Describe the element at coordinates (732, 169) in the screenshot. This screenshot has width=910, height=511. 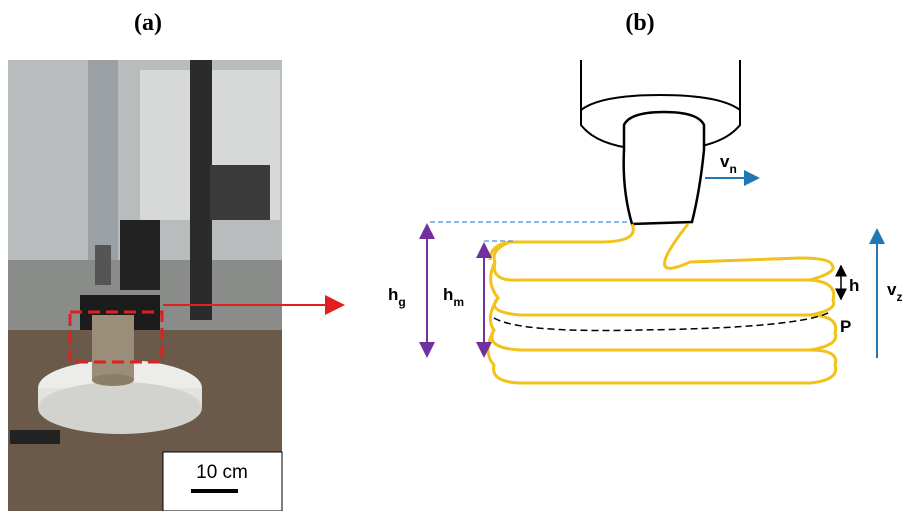
I see `subscript: n` at that location.